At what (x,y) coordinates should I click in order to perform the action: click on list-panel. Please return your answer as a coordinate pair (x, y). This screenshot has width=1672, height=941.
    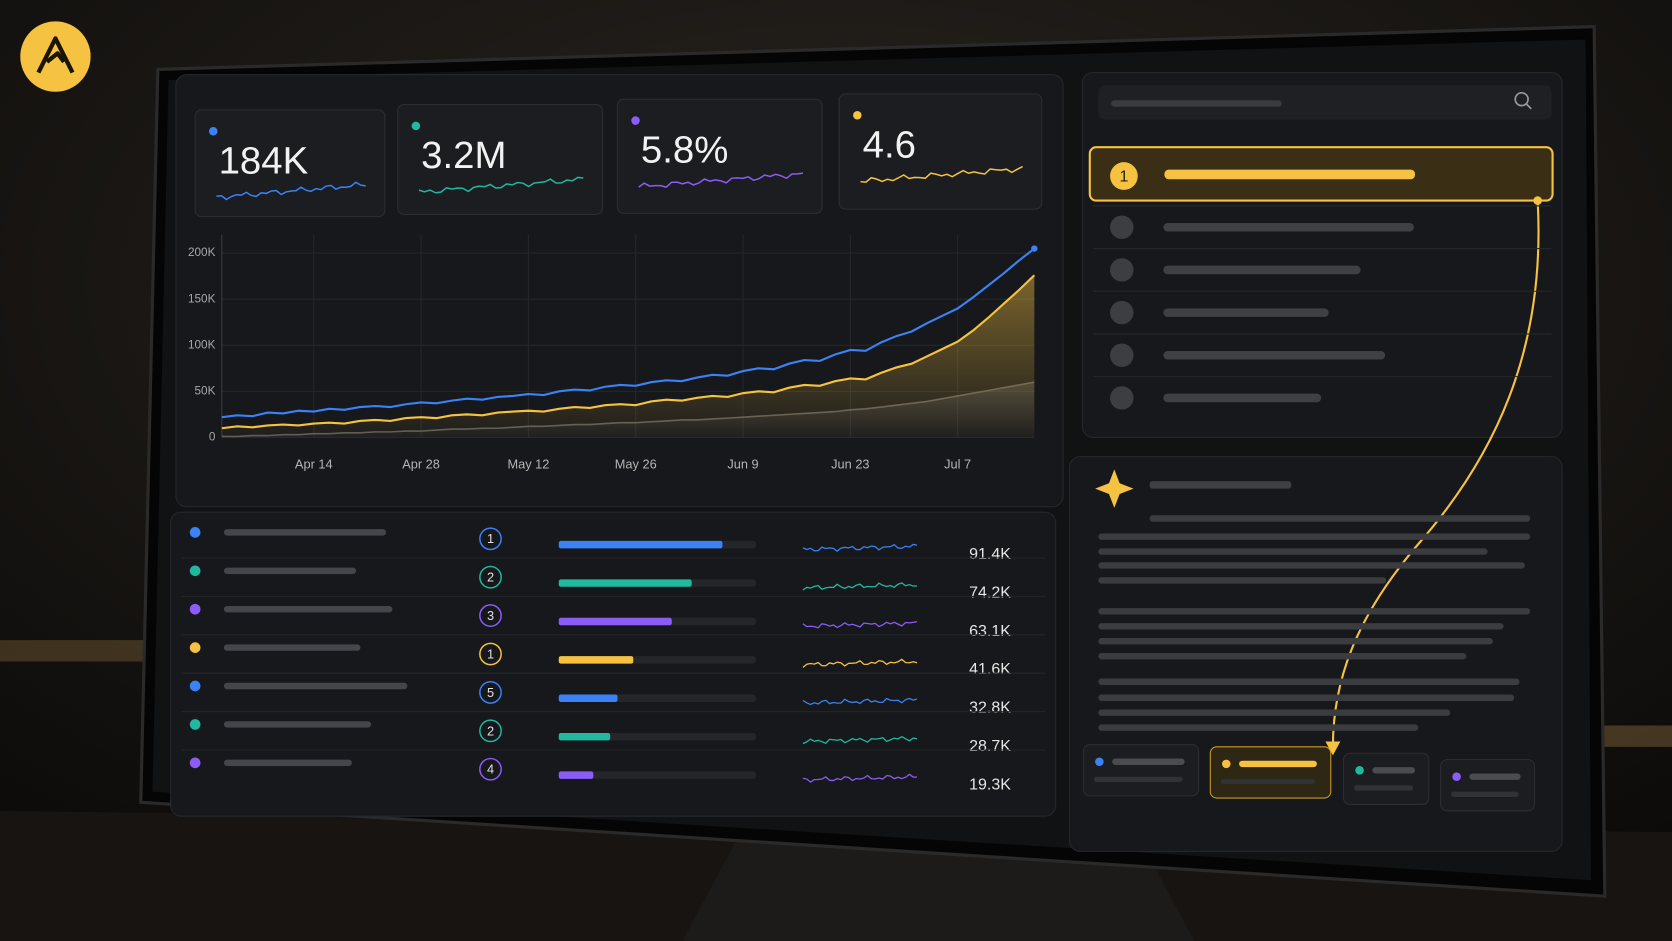
    Looking at the image, I should click on (1322, 255).